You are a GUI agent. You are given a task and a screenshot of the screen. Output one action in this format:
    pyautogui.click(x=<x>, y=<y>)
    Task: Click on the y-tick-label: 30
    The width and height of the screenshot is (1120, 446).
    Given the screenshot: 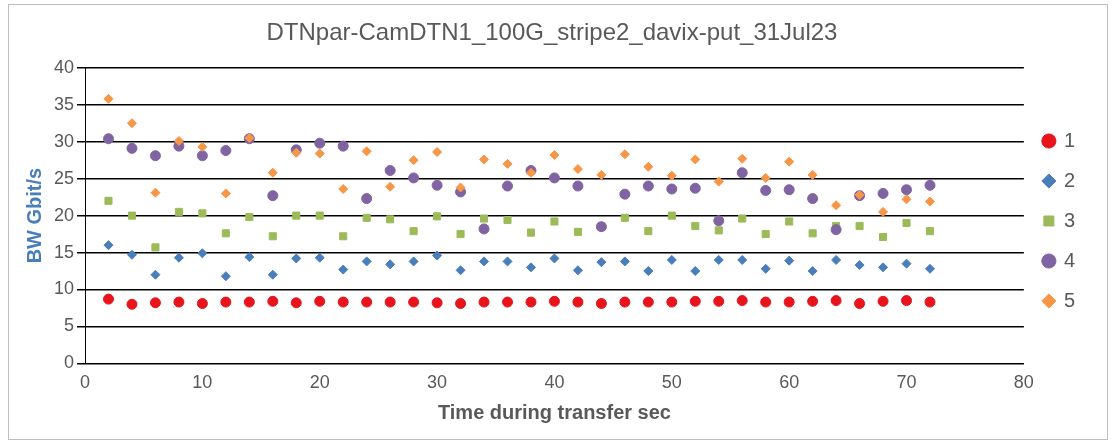 What is the action you would take?
    pyautogui.click(x=64, y=140)
    